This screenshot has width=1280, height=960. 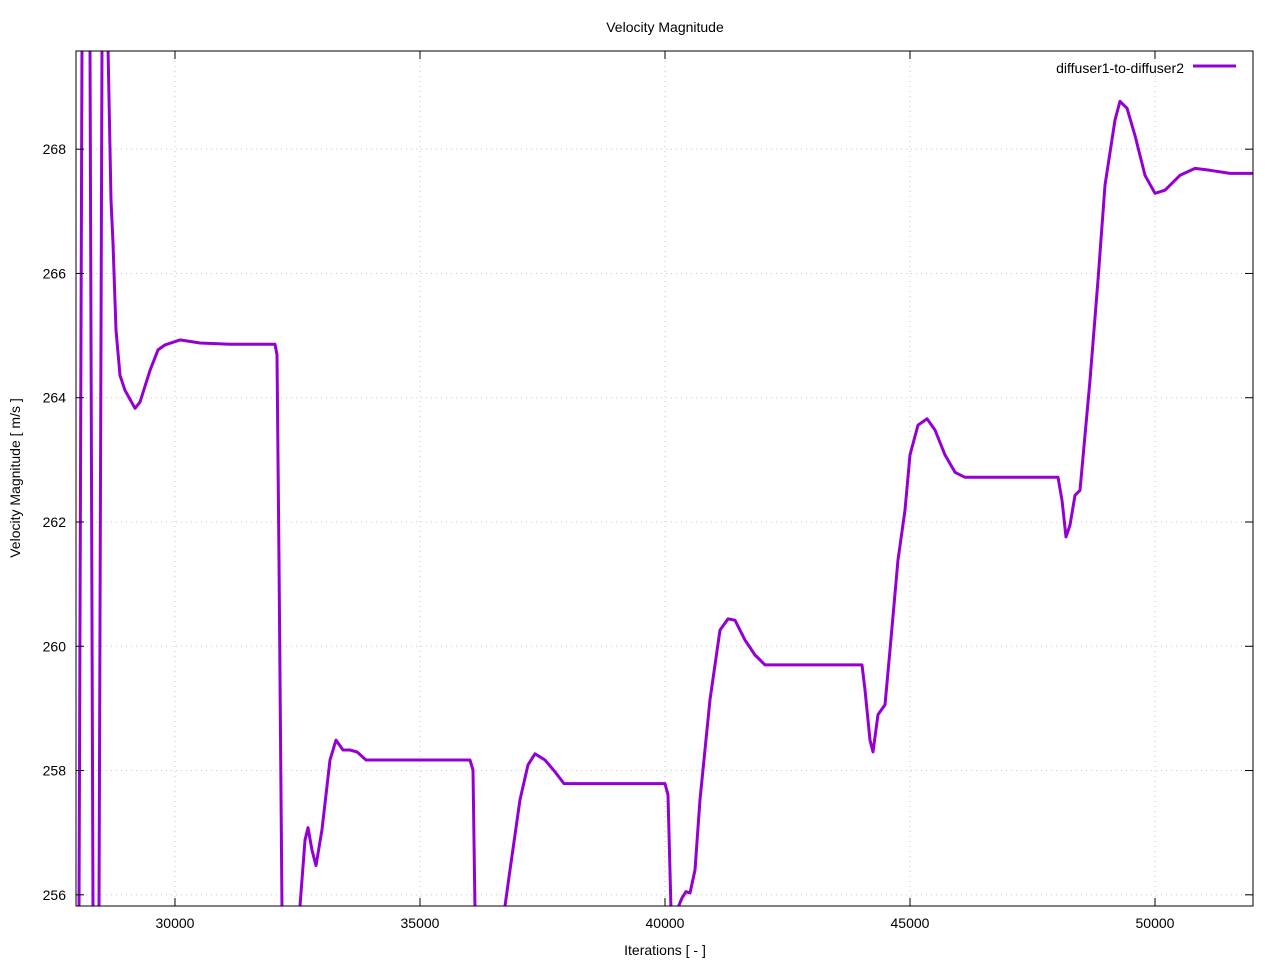 What do you see at coordinates (665, 27) in the screenshot?
I see `chart-title: Velocity Magnitude` at bounding box center [665, 27].